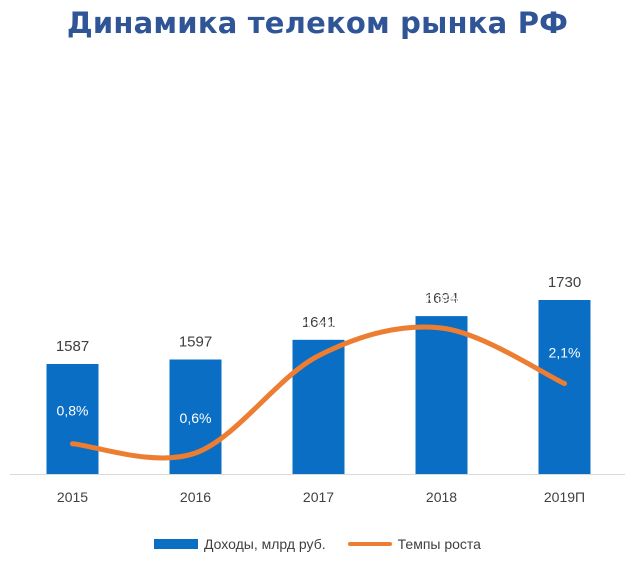 Image resolution: width=635 pixels, height=566 pixels. I want to click on legend: Доходы, млрд руб. Темпы роста, so click(317, 544).